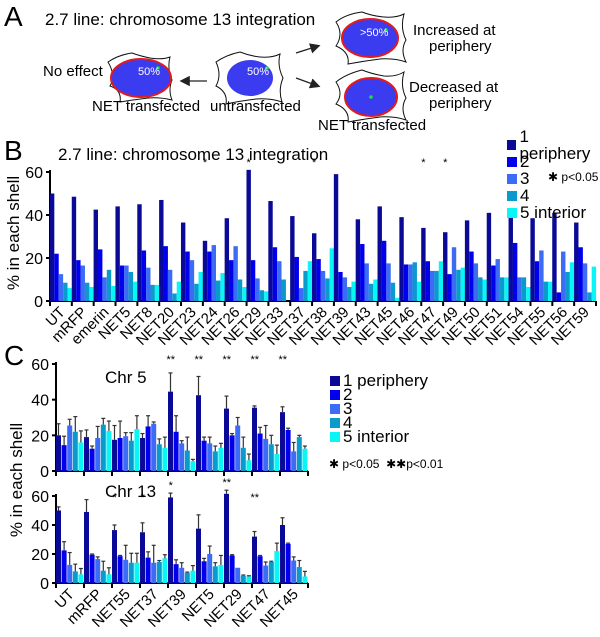  What do you see at coordinates (213, 270) in the screenshot?
I see `bar-group-net24` at bounding box center [213, 270].